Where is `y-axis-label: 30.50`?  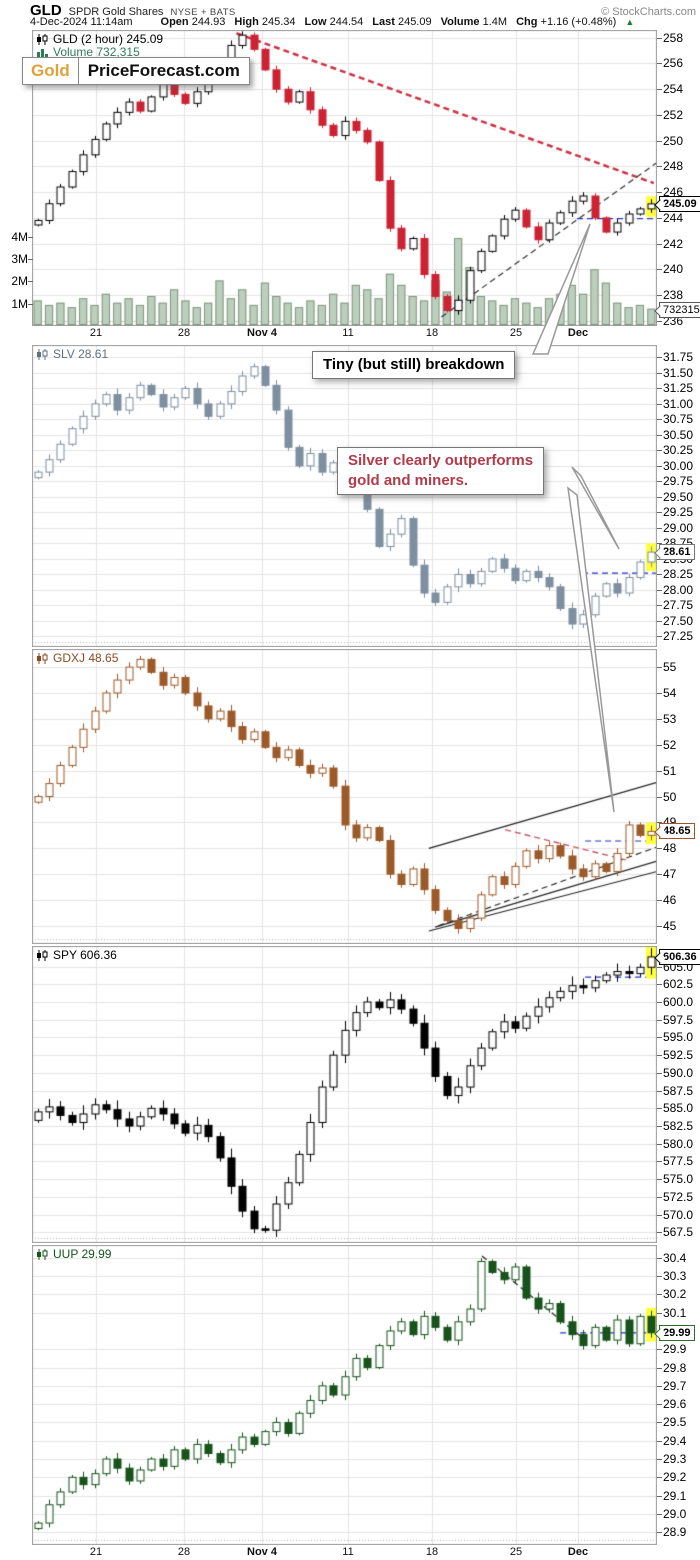 y-axis-label: 30.50 is located at coordinates (678, 435).